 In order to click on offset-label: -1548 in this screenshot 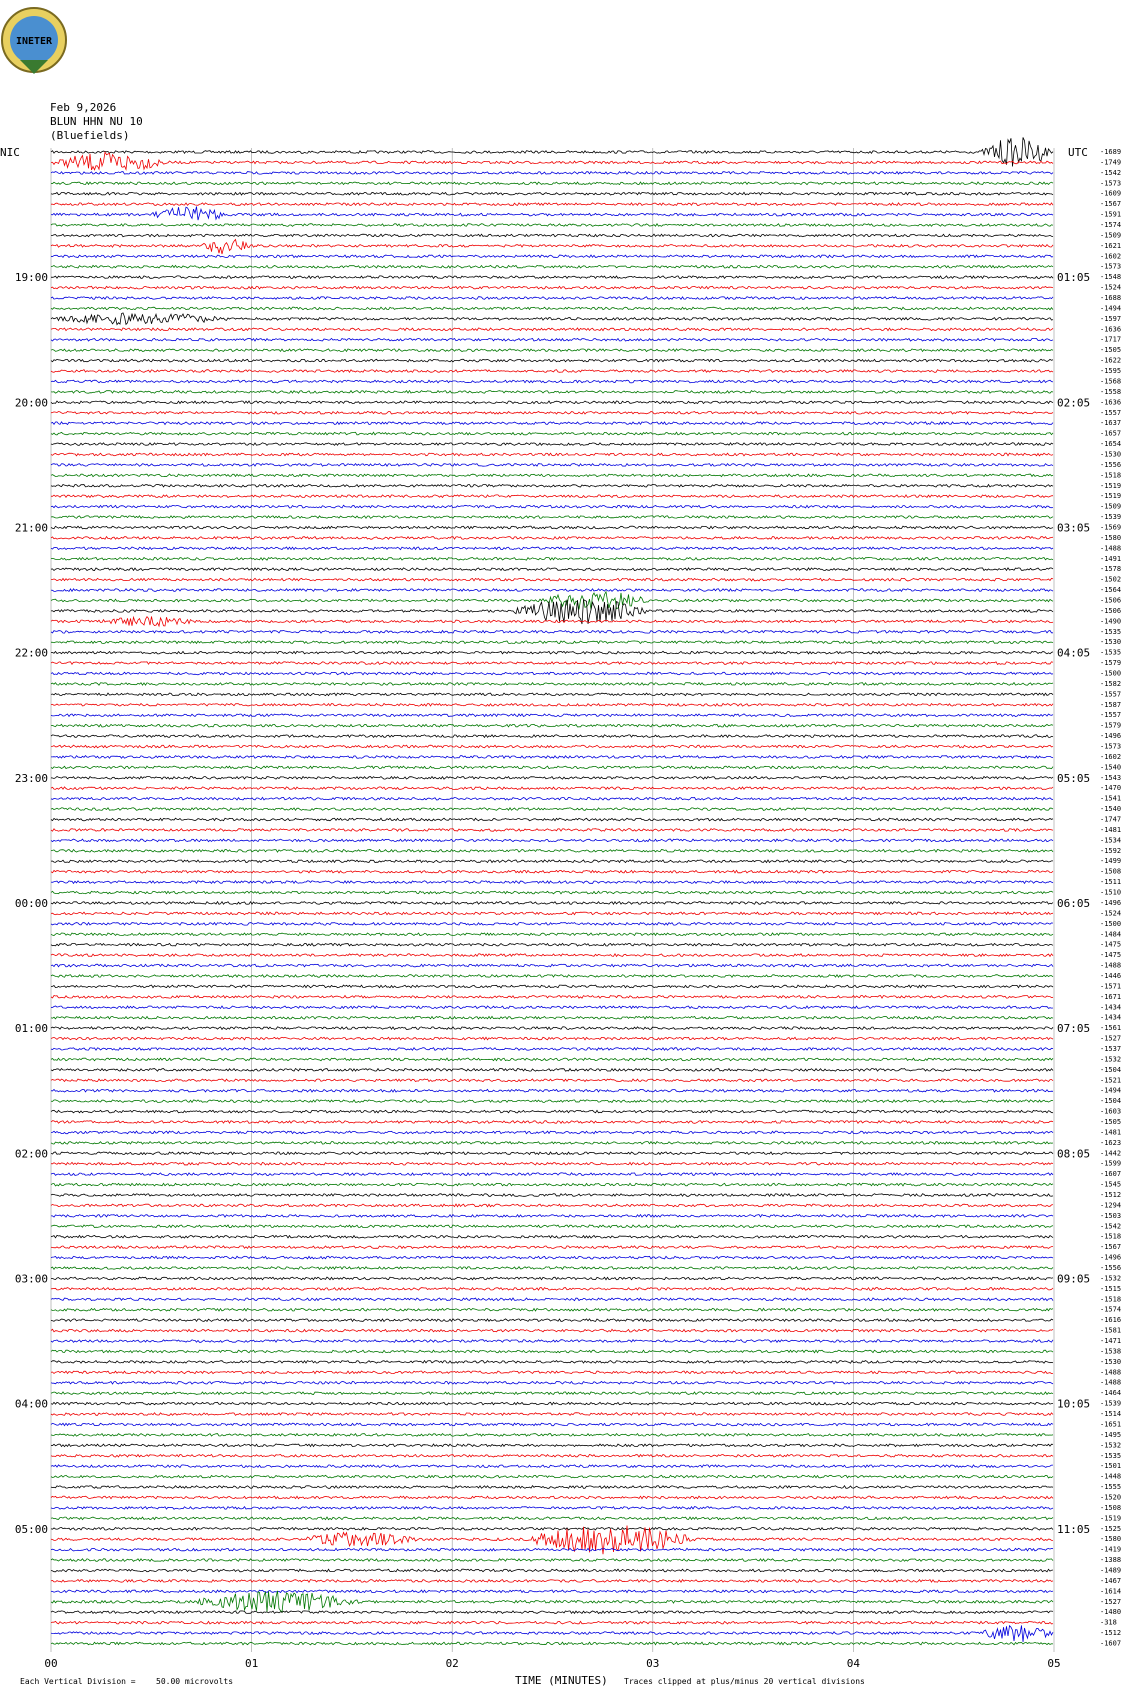, I will do `click(1110, 277)`.